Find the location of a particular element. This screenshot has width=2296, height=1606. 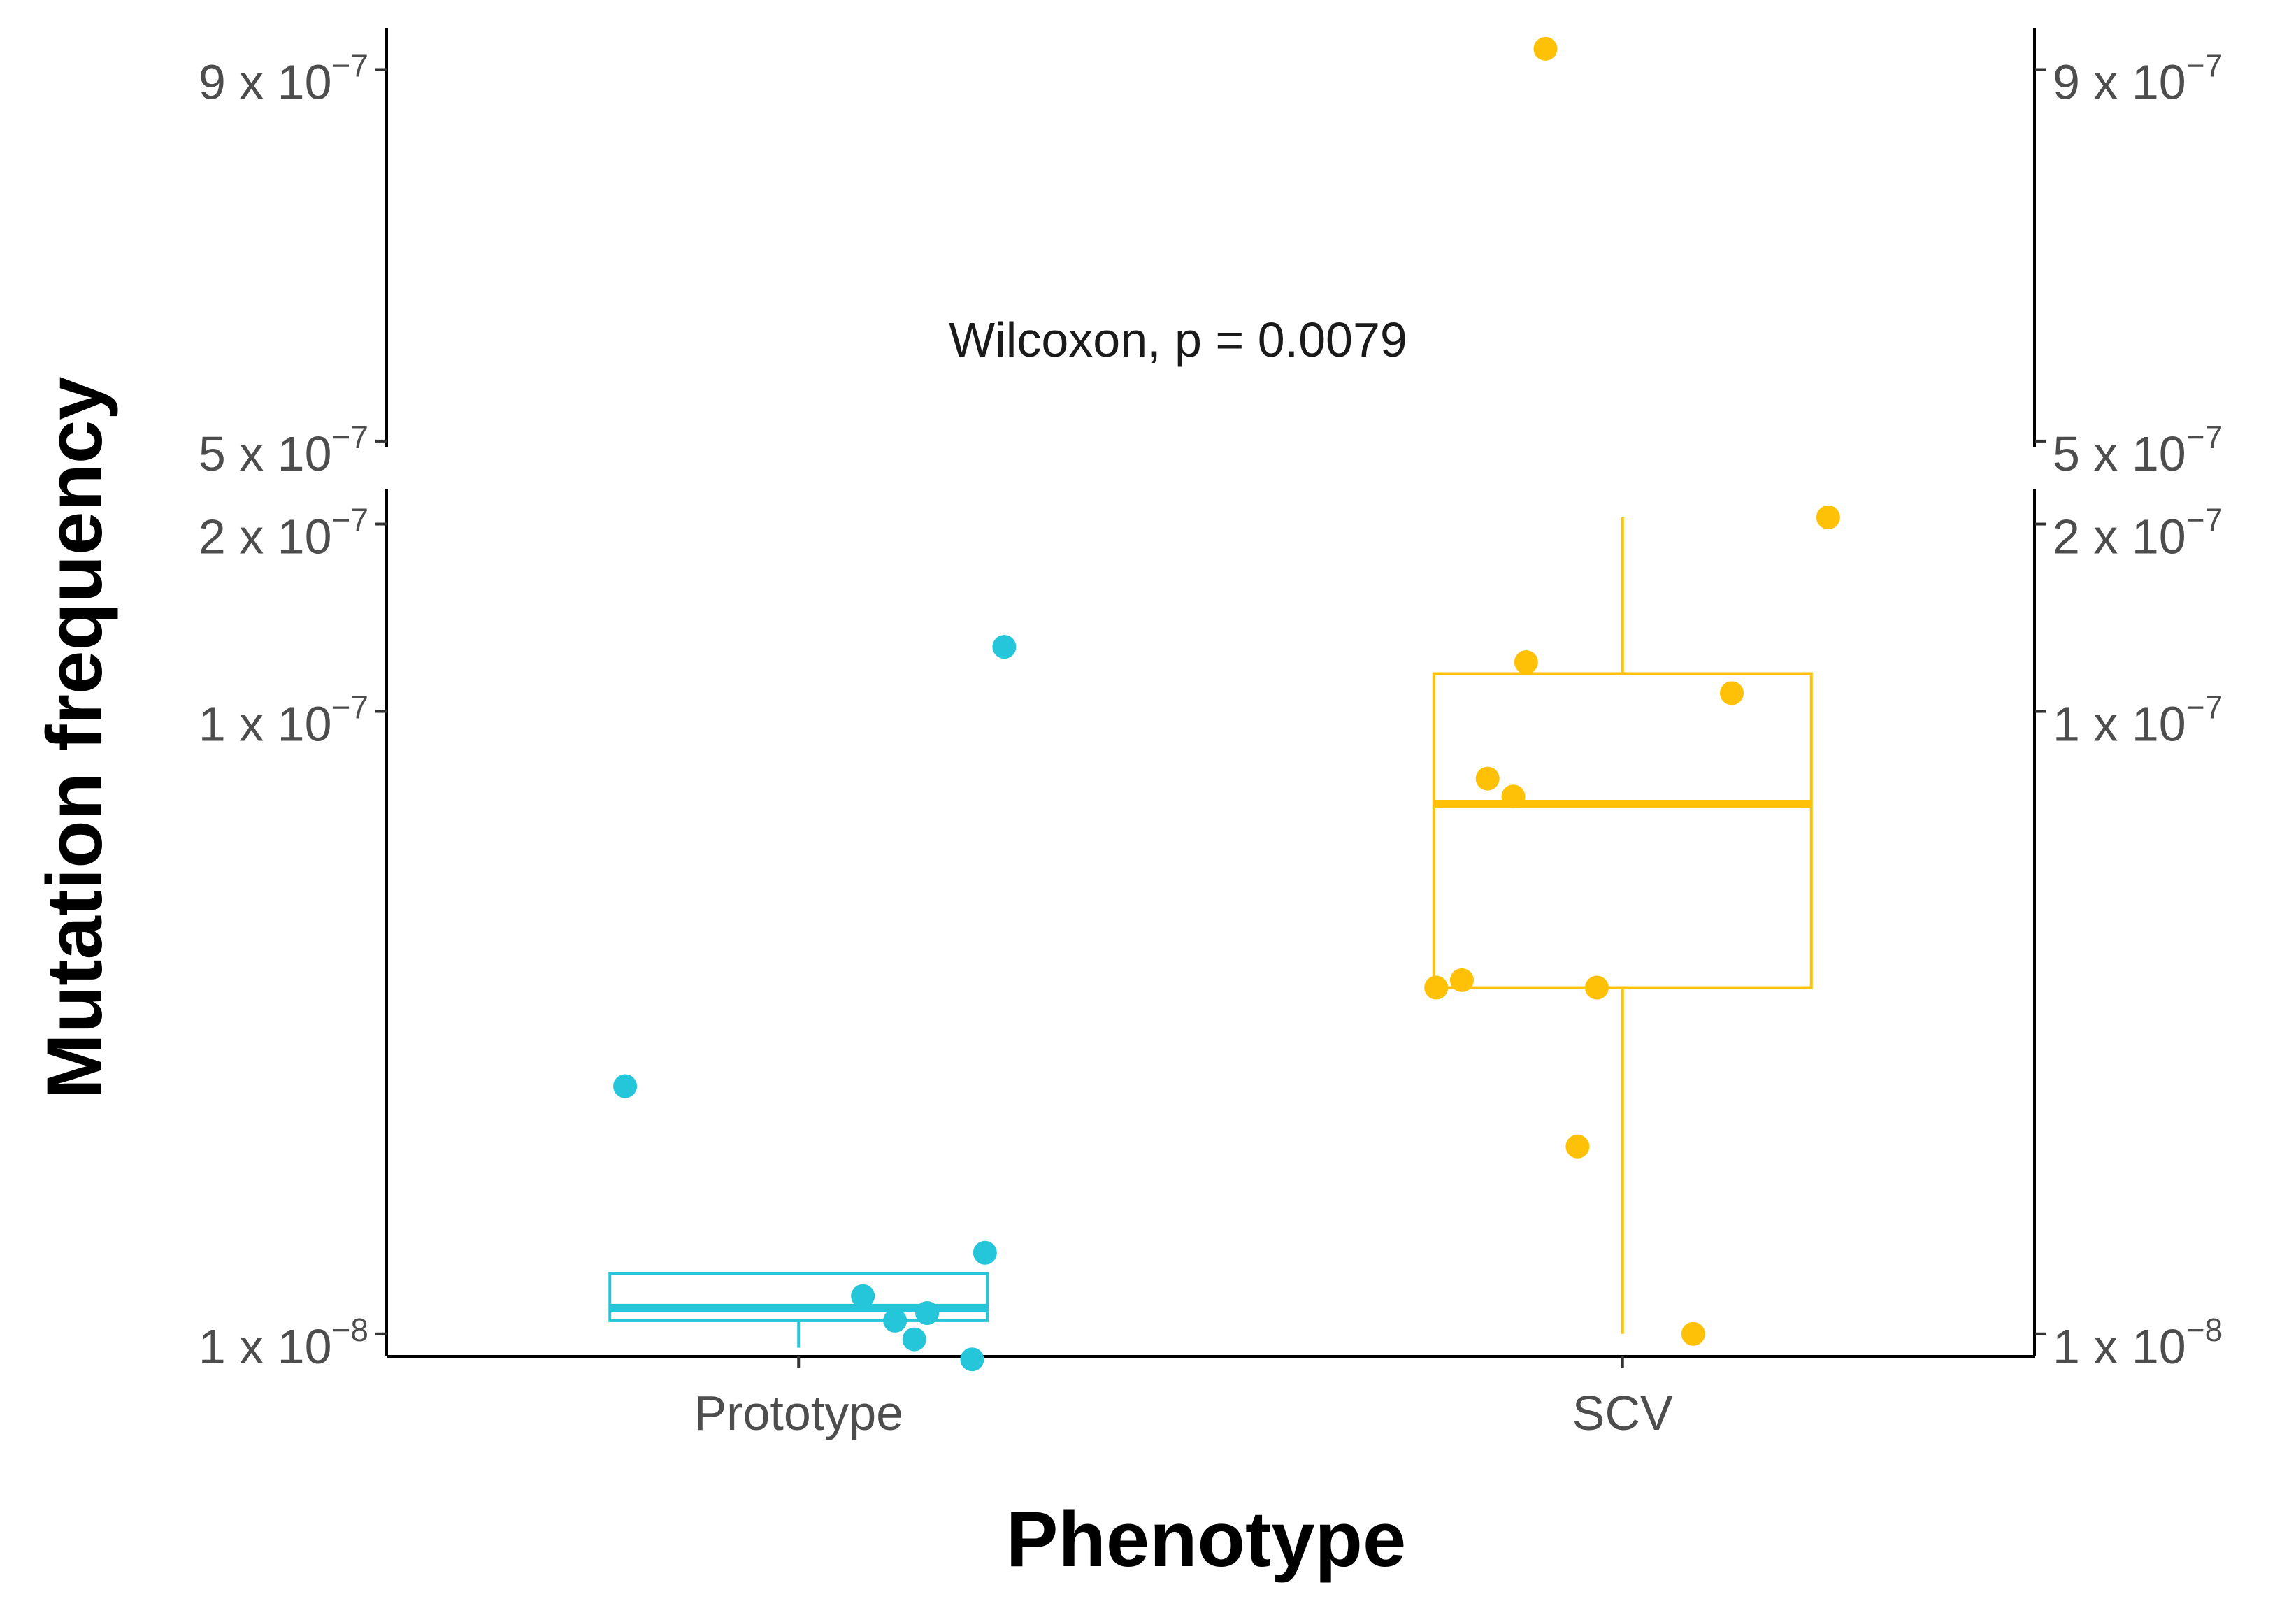

y-axis-right: 1 x 10−8 1 x 10−7 2 x 10−7 5 x 10−7 9 x 10−7 is located at coordinates (2129, 710).